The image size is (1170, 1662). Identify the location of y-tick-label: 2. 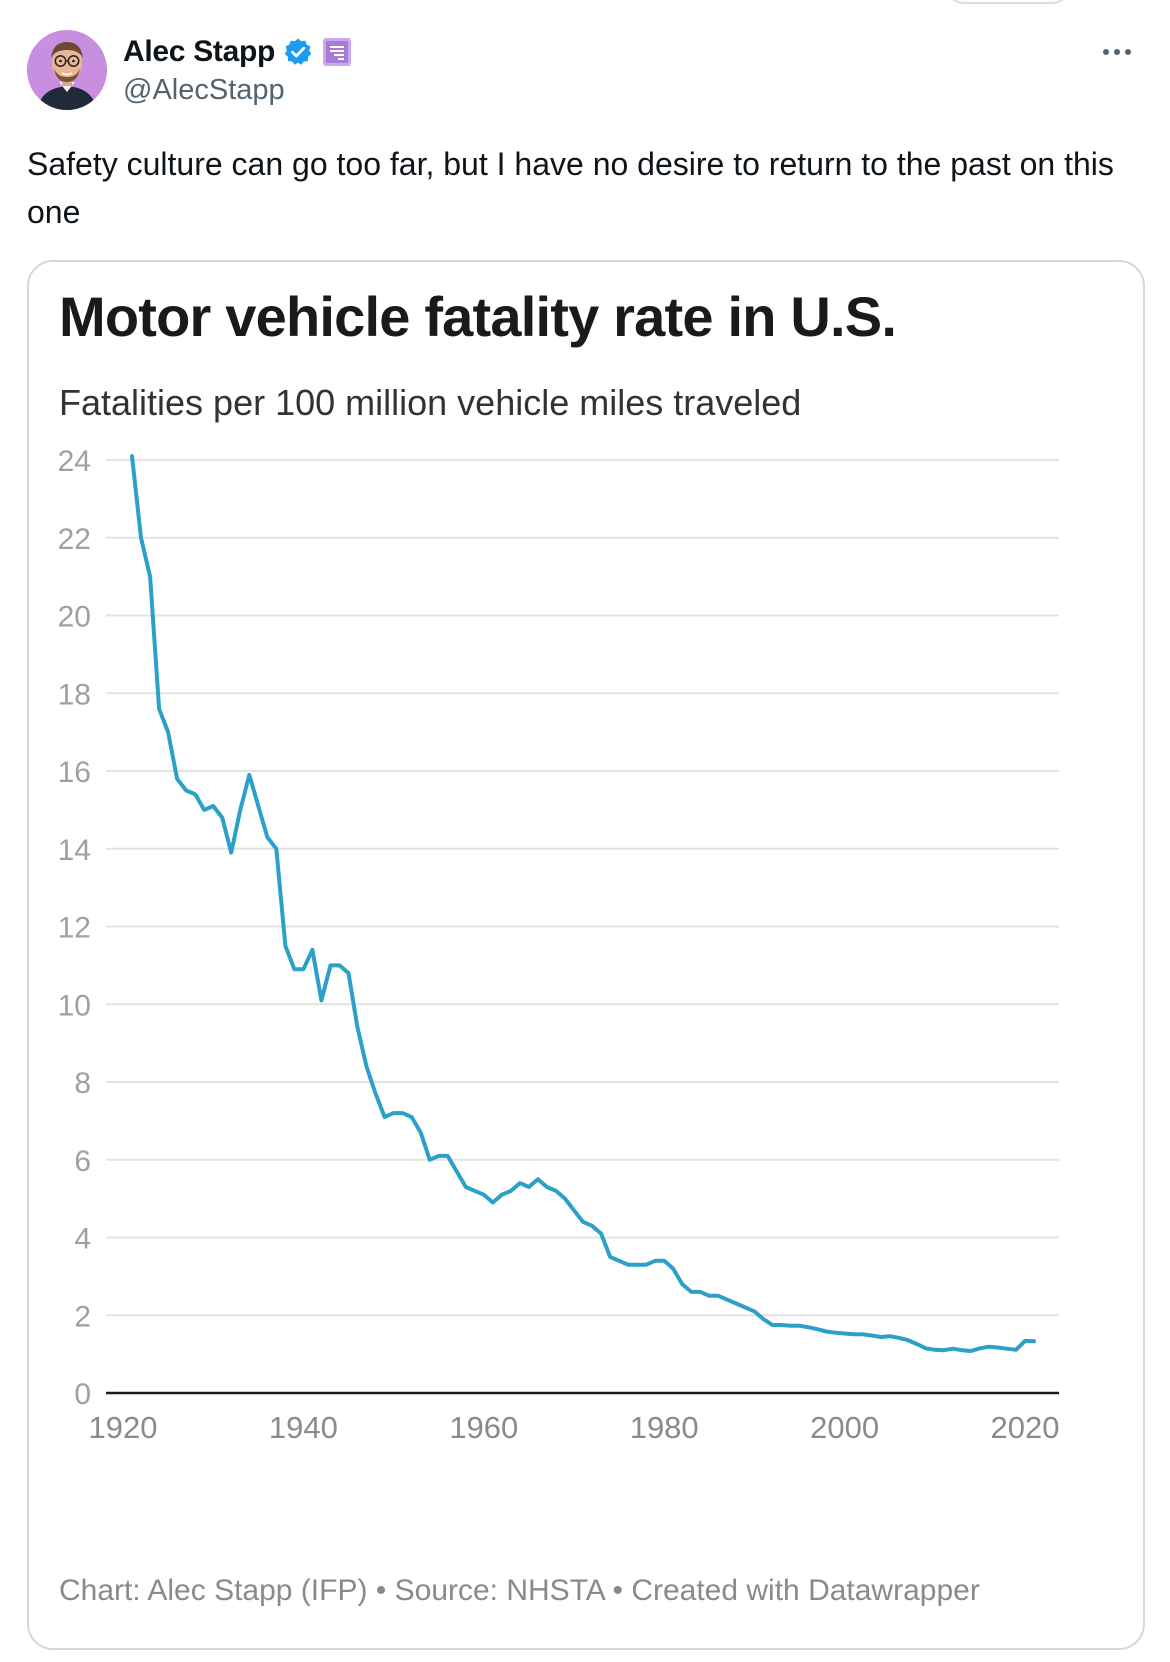
(82, 1316).